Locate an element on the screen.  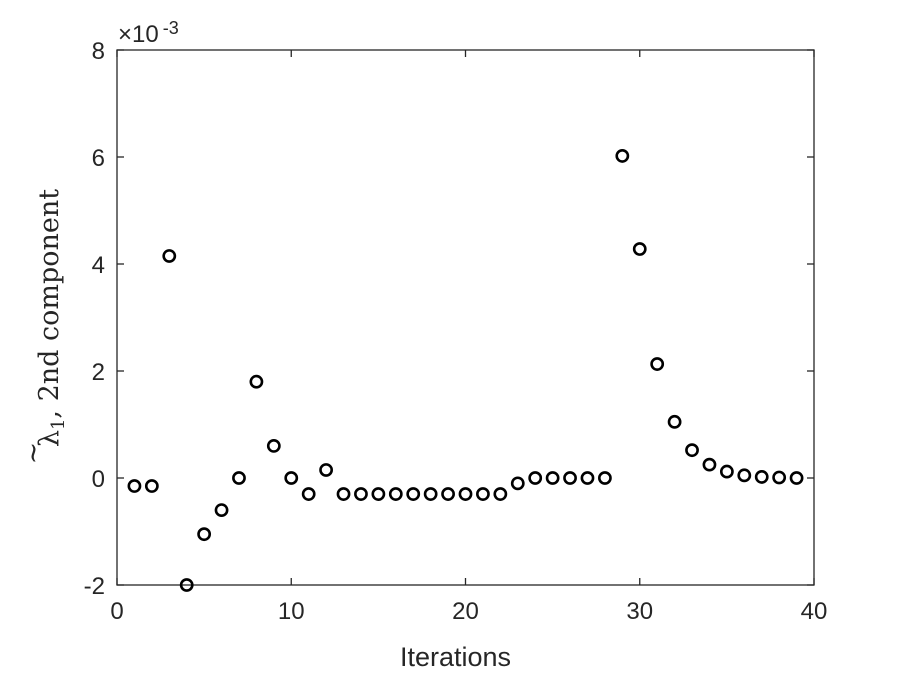
y-tick-label: 4 is located at coordinates (98, 265).